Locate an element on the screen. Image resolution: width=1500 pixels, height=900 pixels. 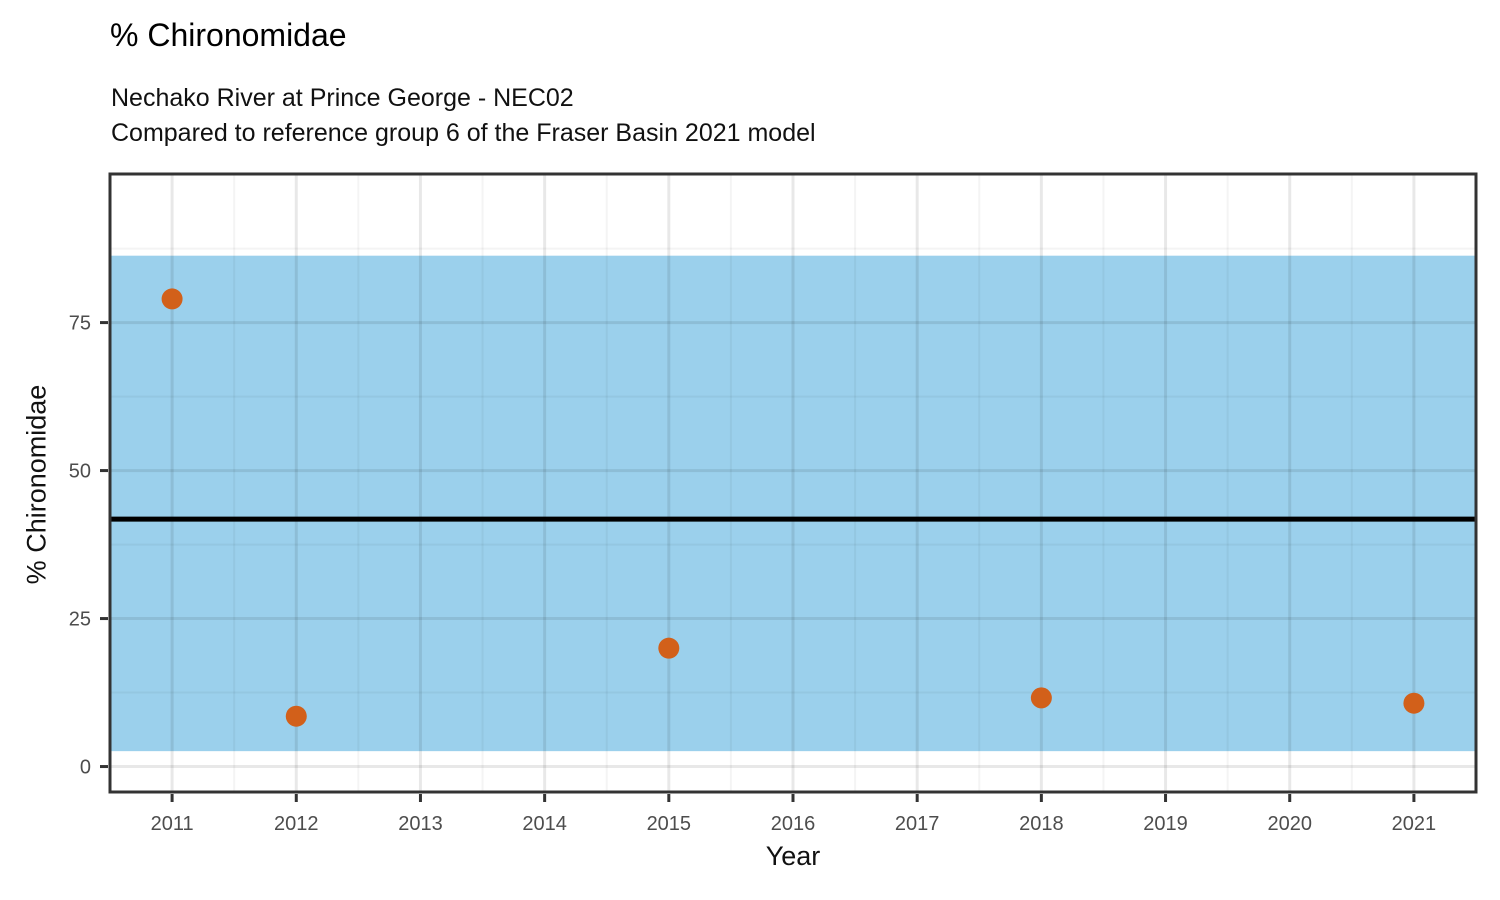
x-tick-label: 2012 is located at coordinates (296, 824).